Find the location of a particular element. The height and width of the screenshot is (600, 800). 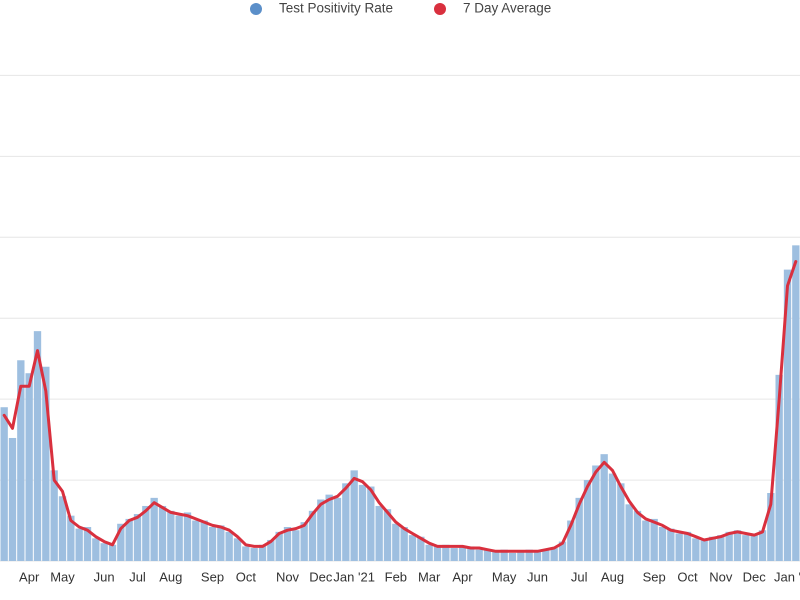

x-tick-label: Jan '21 is located at coordinates (354, 576).